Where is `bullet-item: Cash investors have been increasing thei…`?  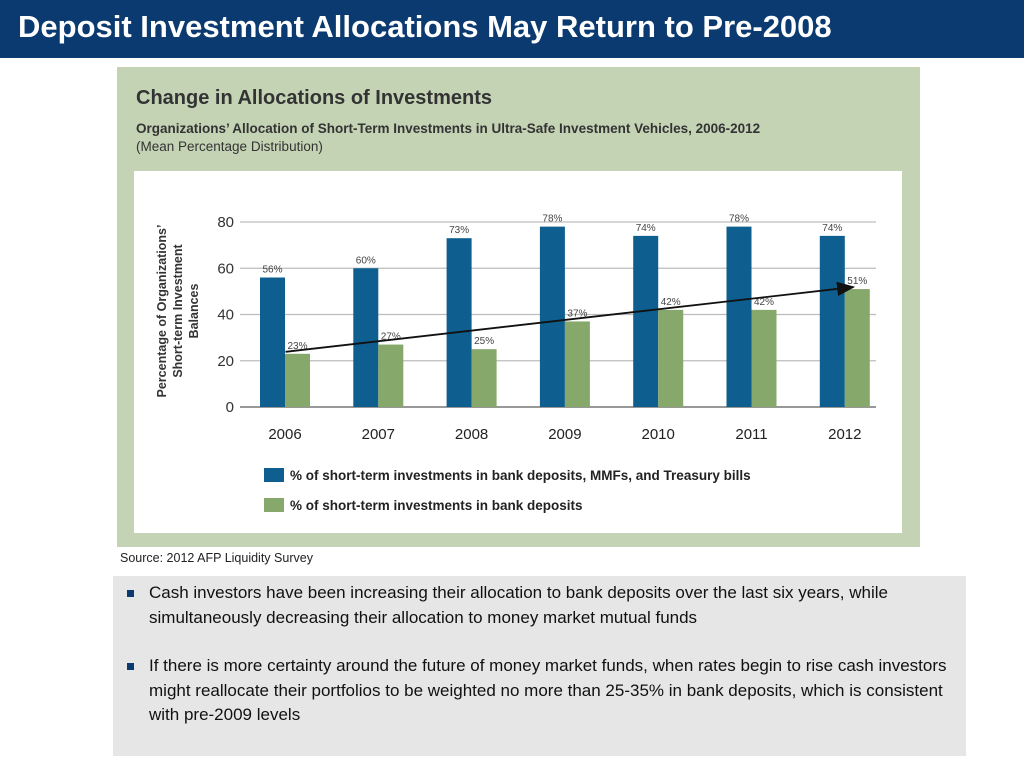
bullet-item: Cash investors have been increasing thei… is located at coordinates (538, 605).